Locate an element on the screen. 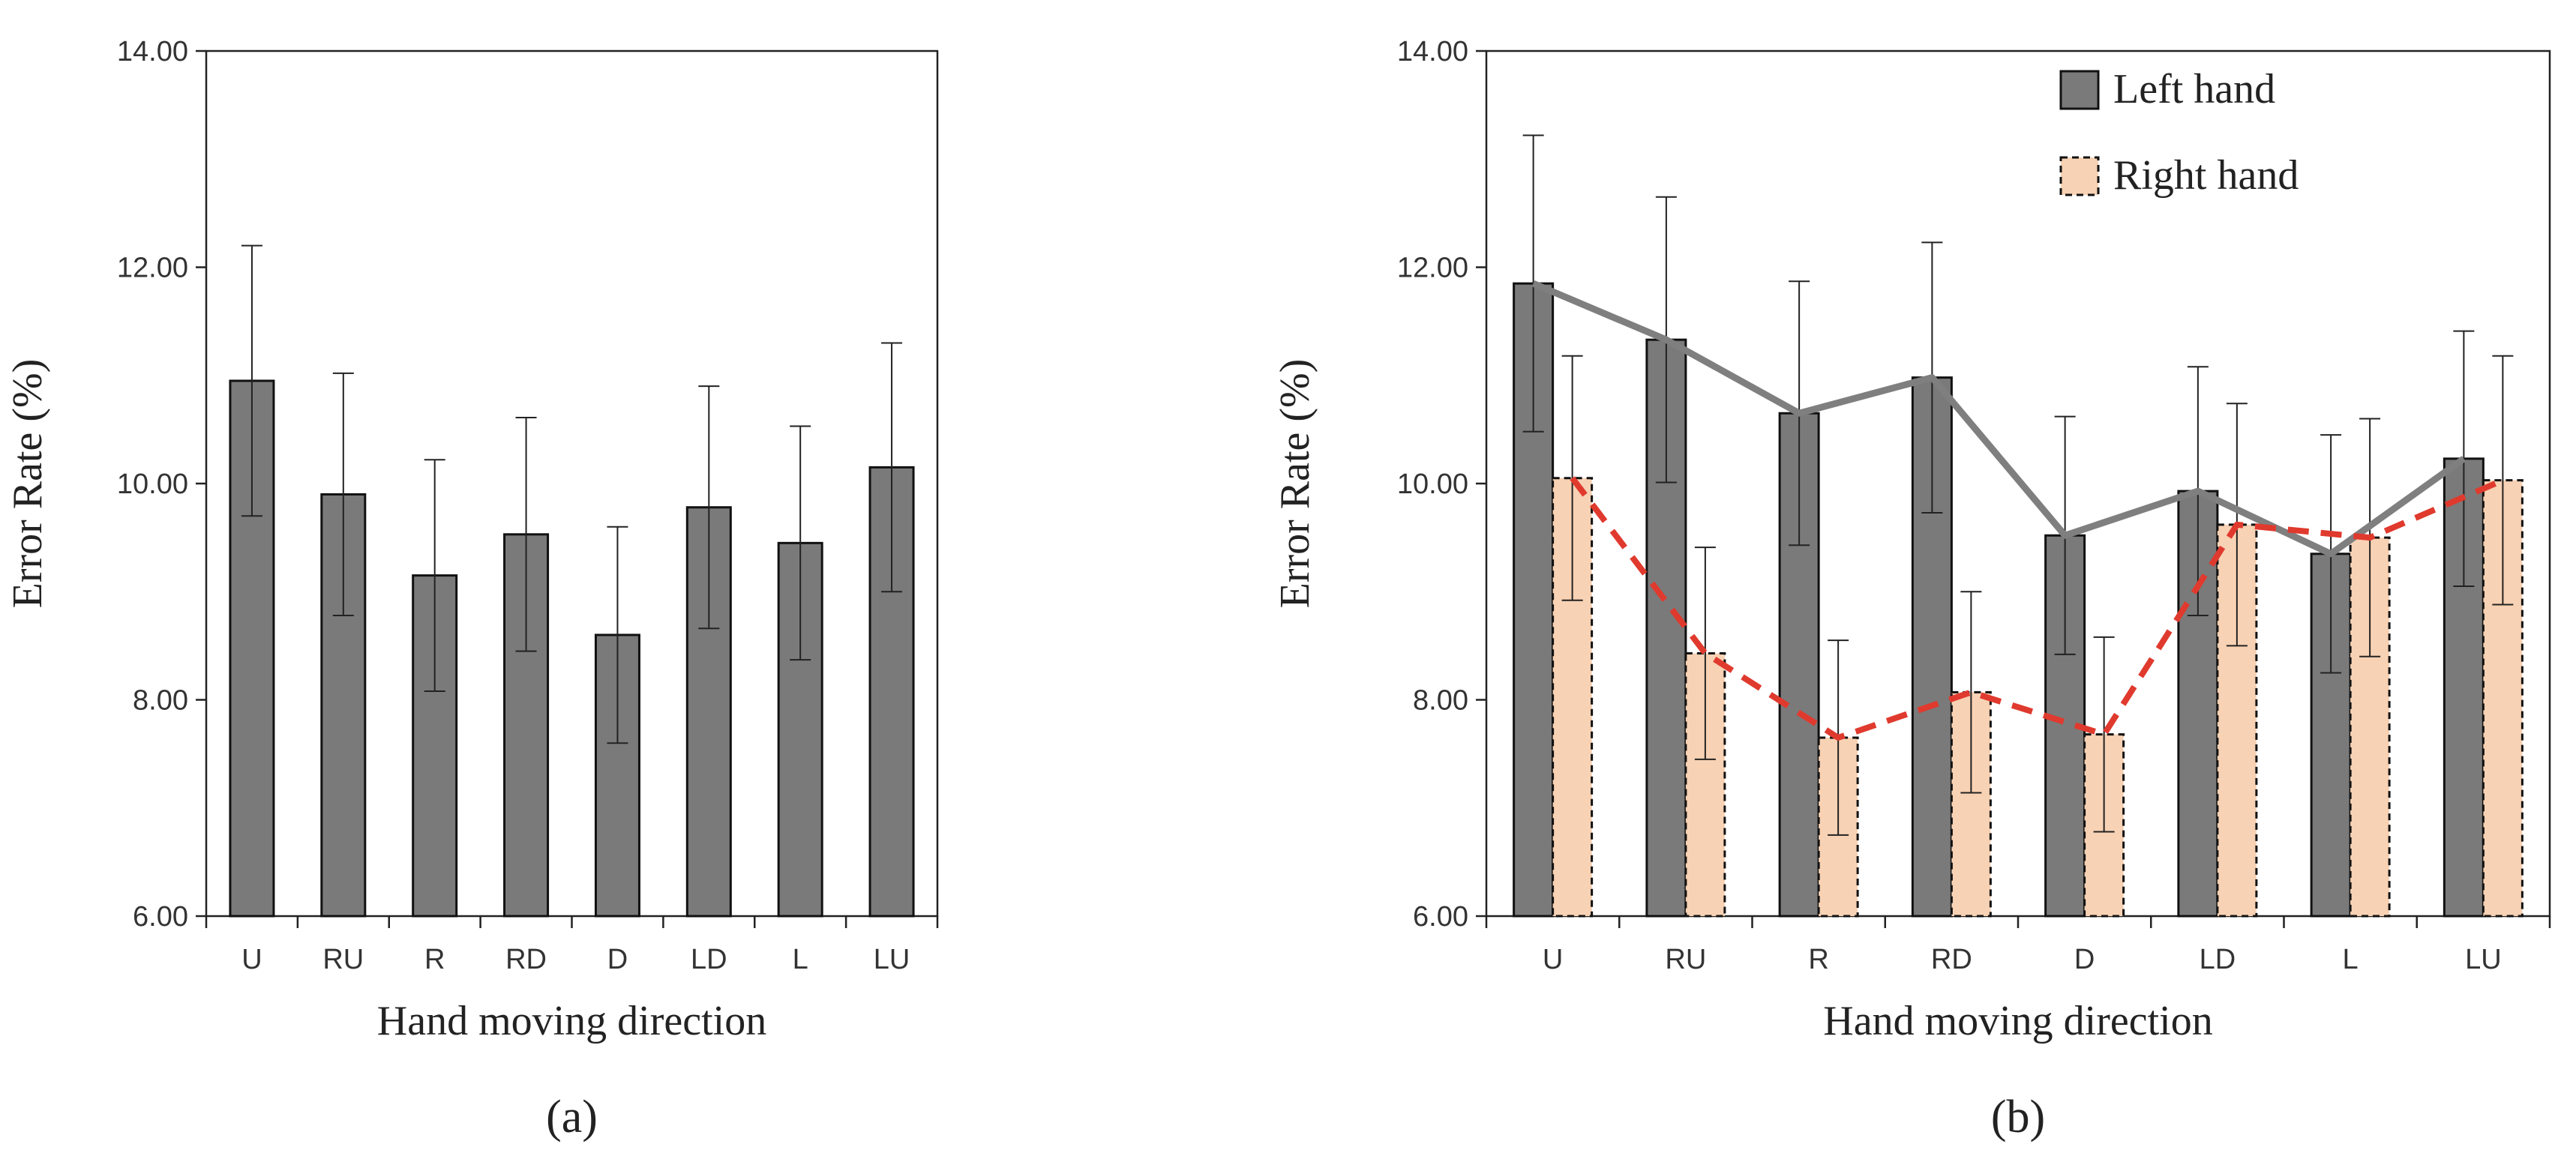 The width and height of the screenshot is (2576, 1162). bar-left-hand is located at coordinates (1932, 647).